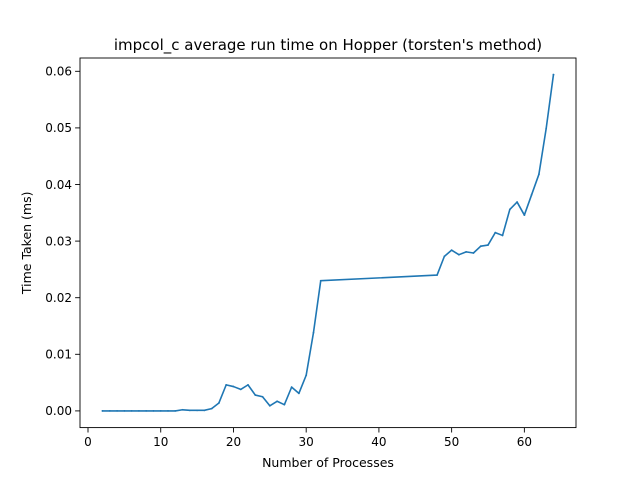 This screenshot has height=480, width=640. Describe the element at coordinates (58, 355) in the screenshot. I see `y-tick-label: 0.01` at that location.